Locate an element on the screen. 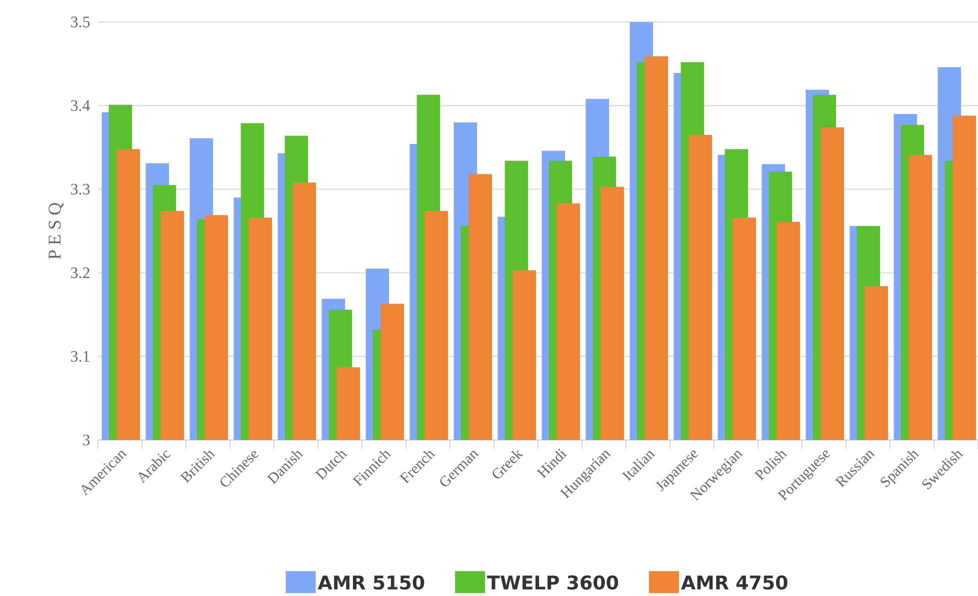 The width and height of the screenshot is (978, 596). y-tick-label: 3.4 is located at coordinates (80, 105).